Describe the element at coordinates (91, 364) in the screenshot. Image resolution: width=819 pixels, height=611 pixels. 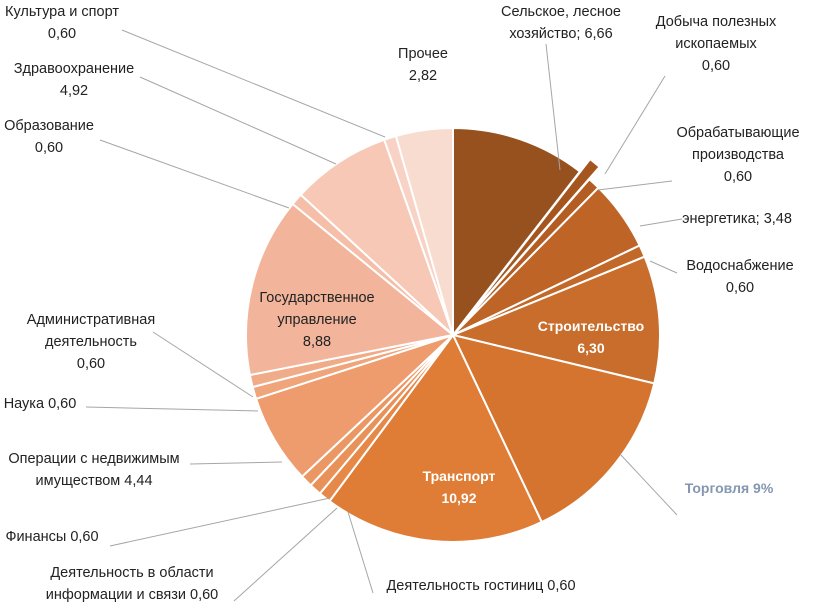
I see `data-label-admin-line: 0,60` at that location.